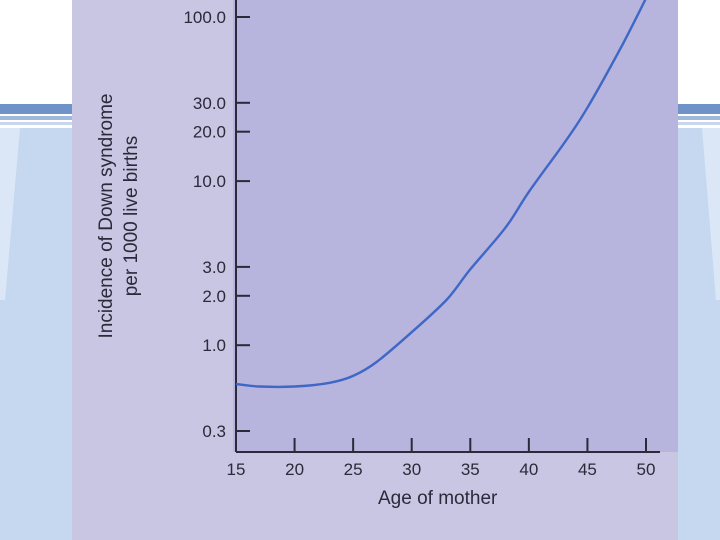  I want to click on x-tick-label: 45, so click(587, 469).